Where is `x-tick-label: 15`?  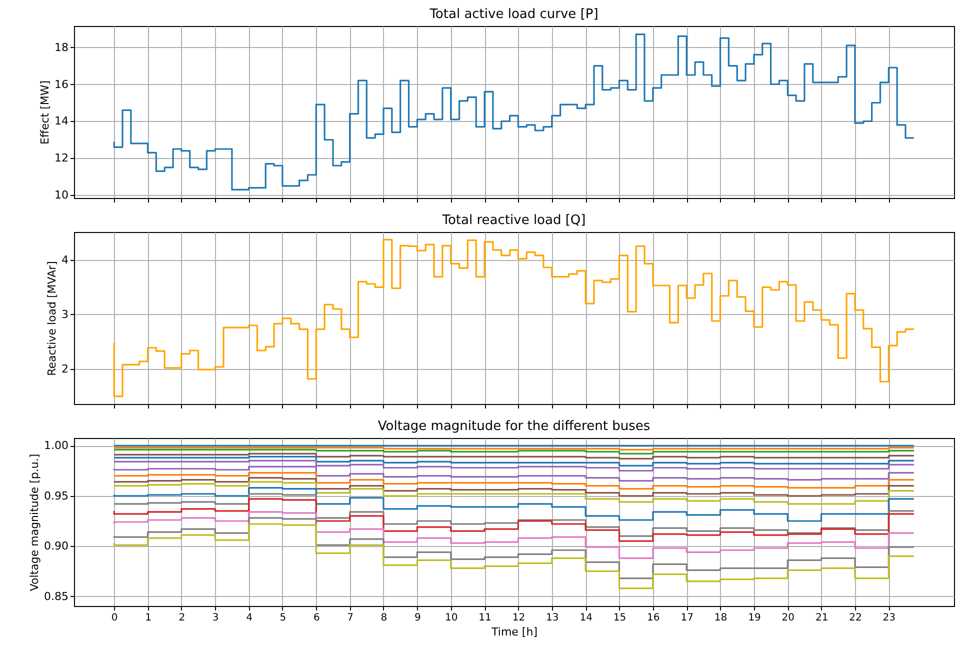
x-tick-label: 15 is located at coordinates (619, 618).